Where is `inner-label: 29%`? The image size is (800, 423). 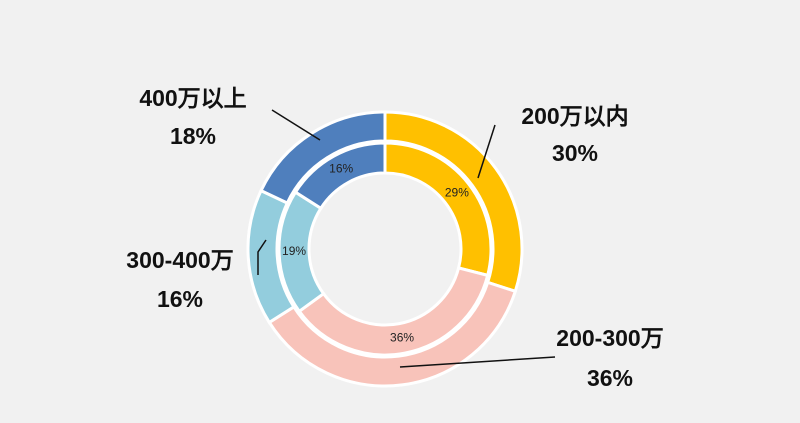 inner-label: 29% is located at coordinates (457, 192).